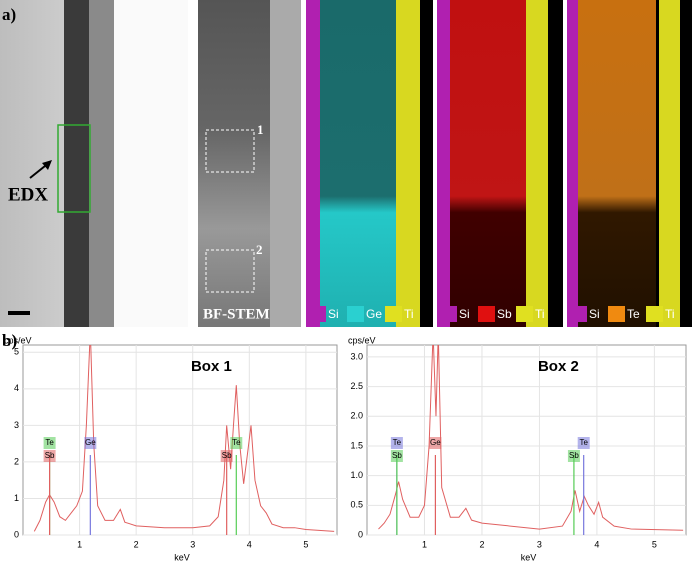 Image resolution: width=692 pixels, height=570 pixels. I want to click on y-tick-label: 2.0, so click(356, 416).